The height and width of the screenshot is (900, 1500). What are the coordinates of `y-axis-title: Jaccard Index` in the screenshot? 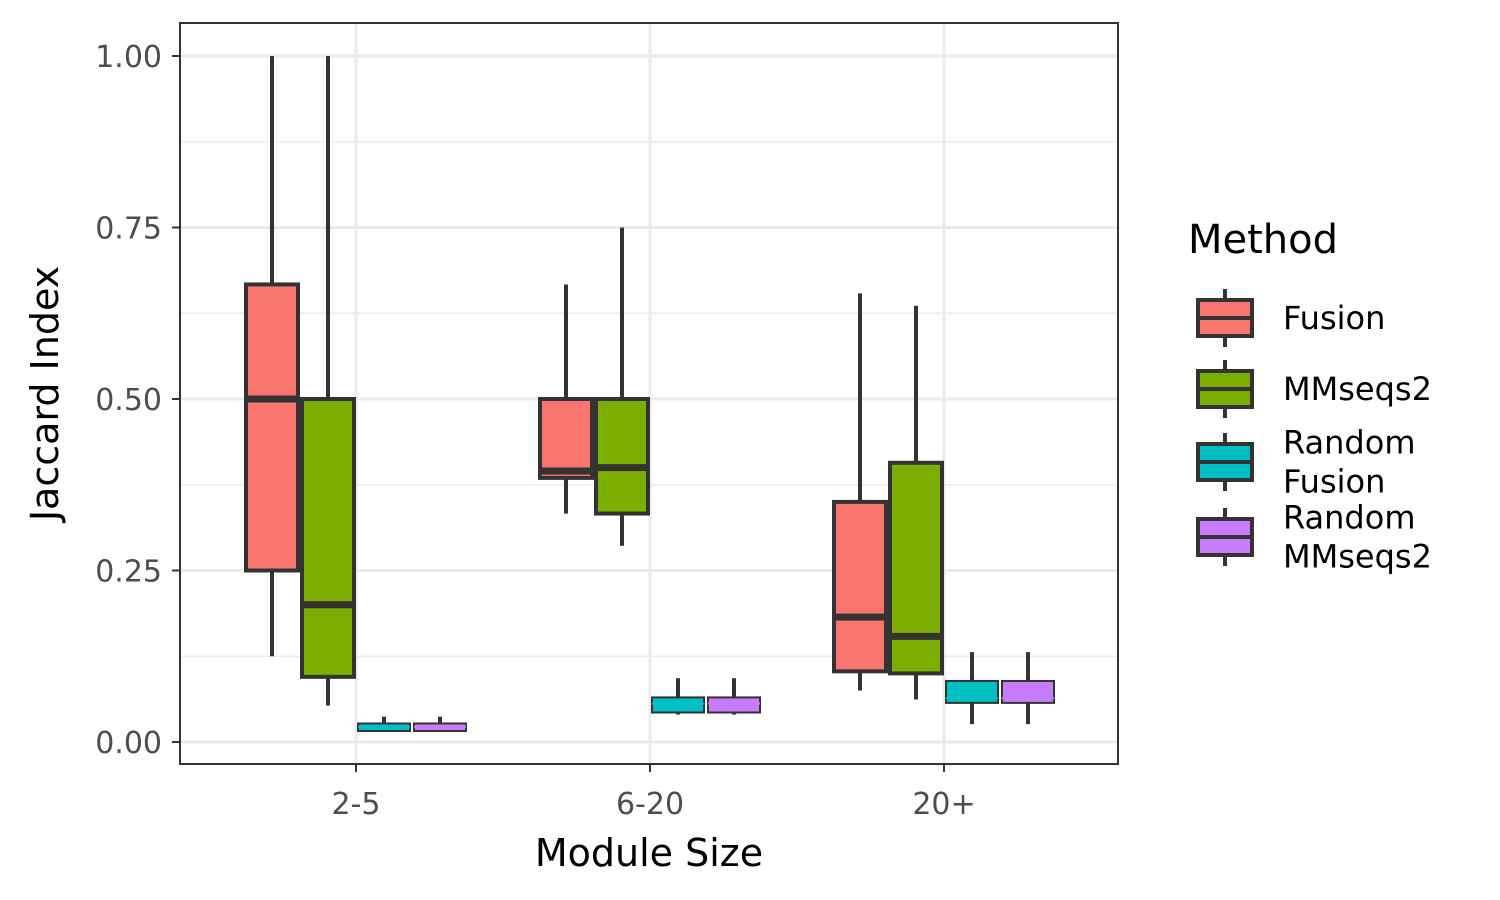 It's located at (45, 394).